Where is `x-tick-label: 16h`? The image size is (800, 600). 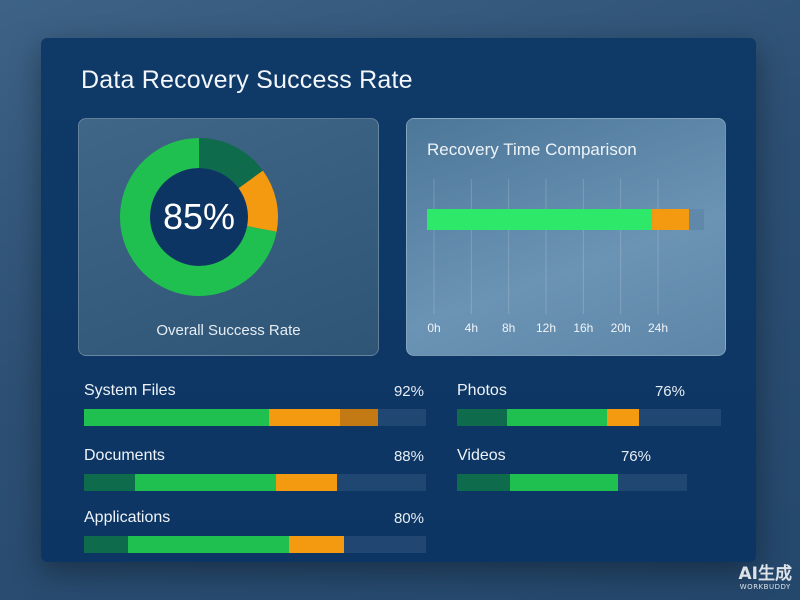 x-tick-label: 16h is located at coordinates (583, 328).